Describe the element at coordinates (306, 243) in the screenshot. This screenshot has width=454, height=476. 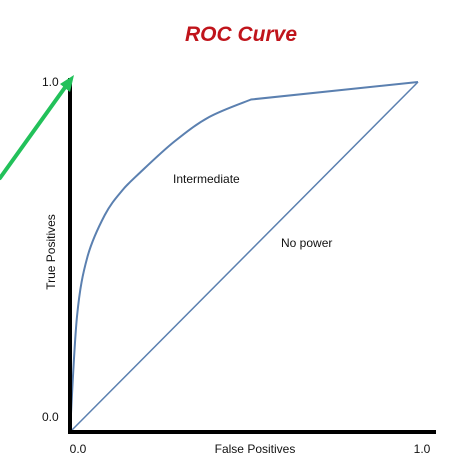
I see `series-label-no-power: No power` at that location.